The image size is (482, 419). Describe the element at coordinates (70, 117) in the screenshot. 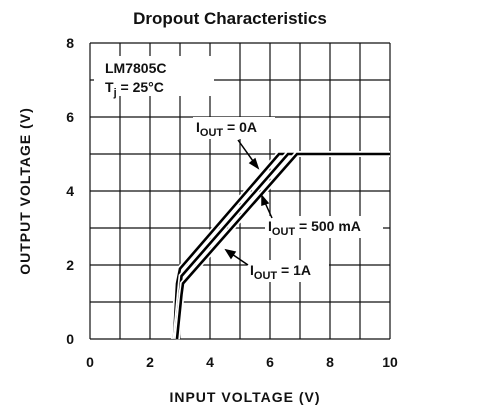

I see `y-tick-label: 6` at that location.